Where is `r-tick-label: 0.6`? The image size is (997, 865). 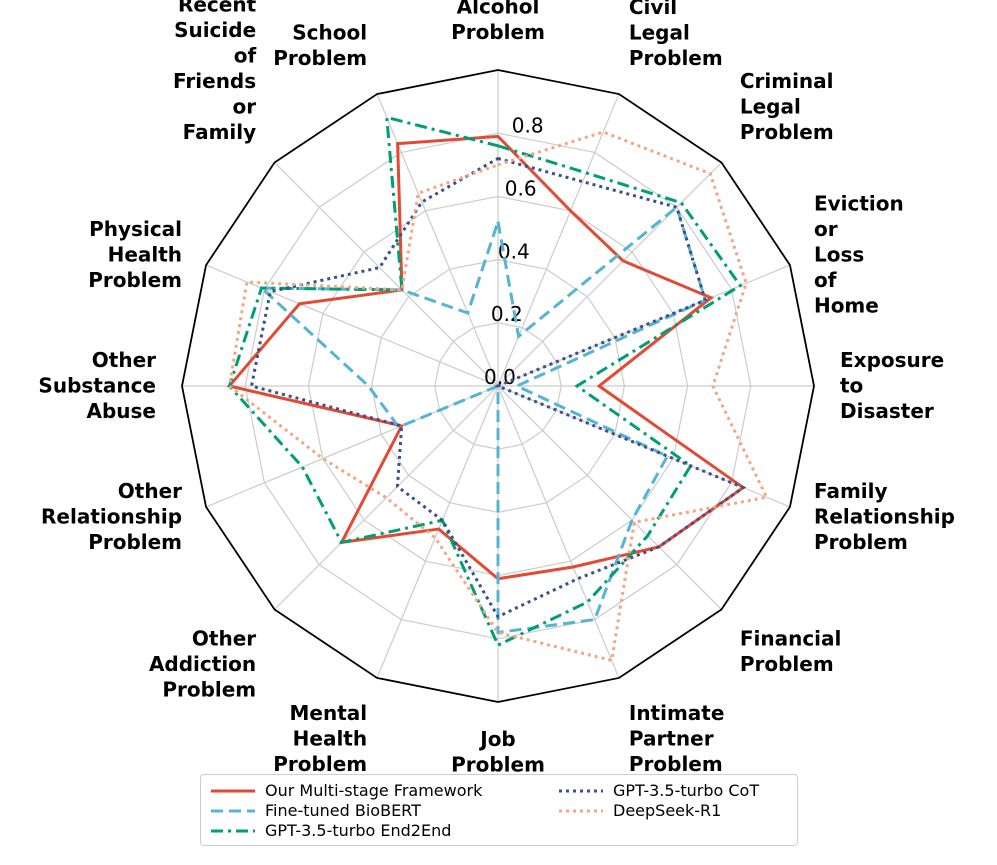 r-tick-label: 0.6 is located at coordinates (521, 189).